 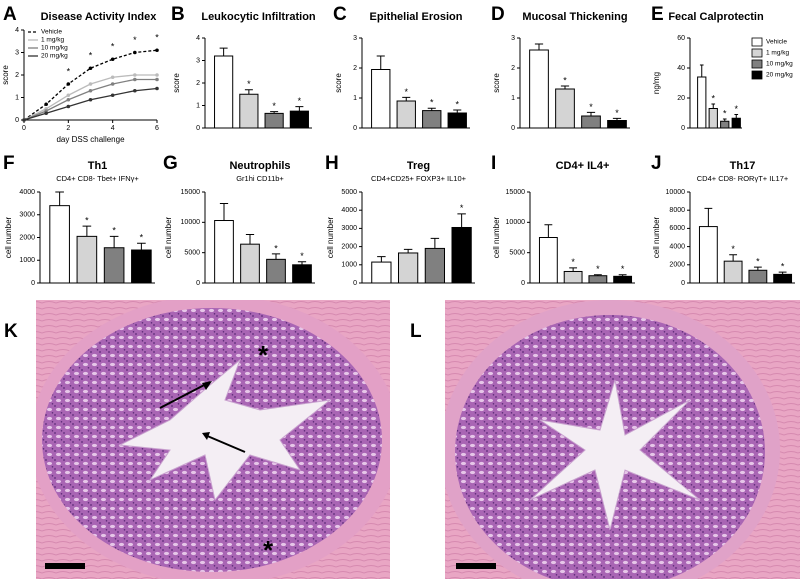 I want to click on y-tick-label: 60, so click(x=681, y=38).